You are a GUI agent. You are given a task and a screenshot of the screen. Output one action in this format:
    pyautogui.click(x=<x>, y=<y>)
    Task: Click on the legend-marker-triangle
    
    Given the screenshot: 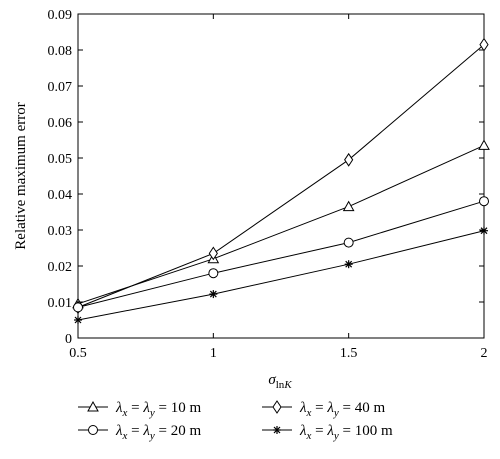 What is the action you would take?
    pyautogui.click(x=93, y=406)
    